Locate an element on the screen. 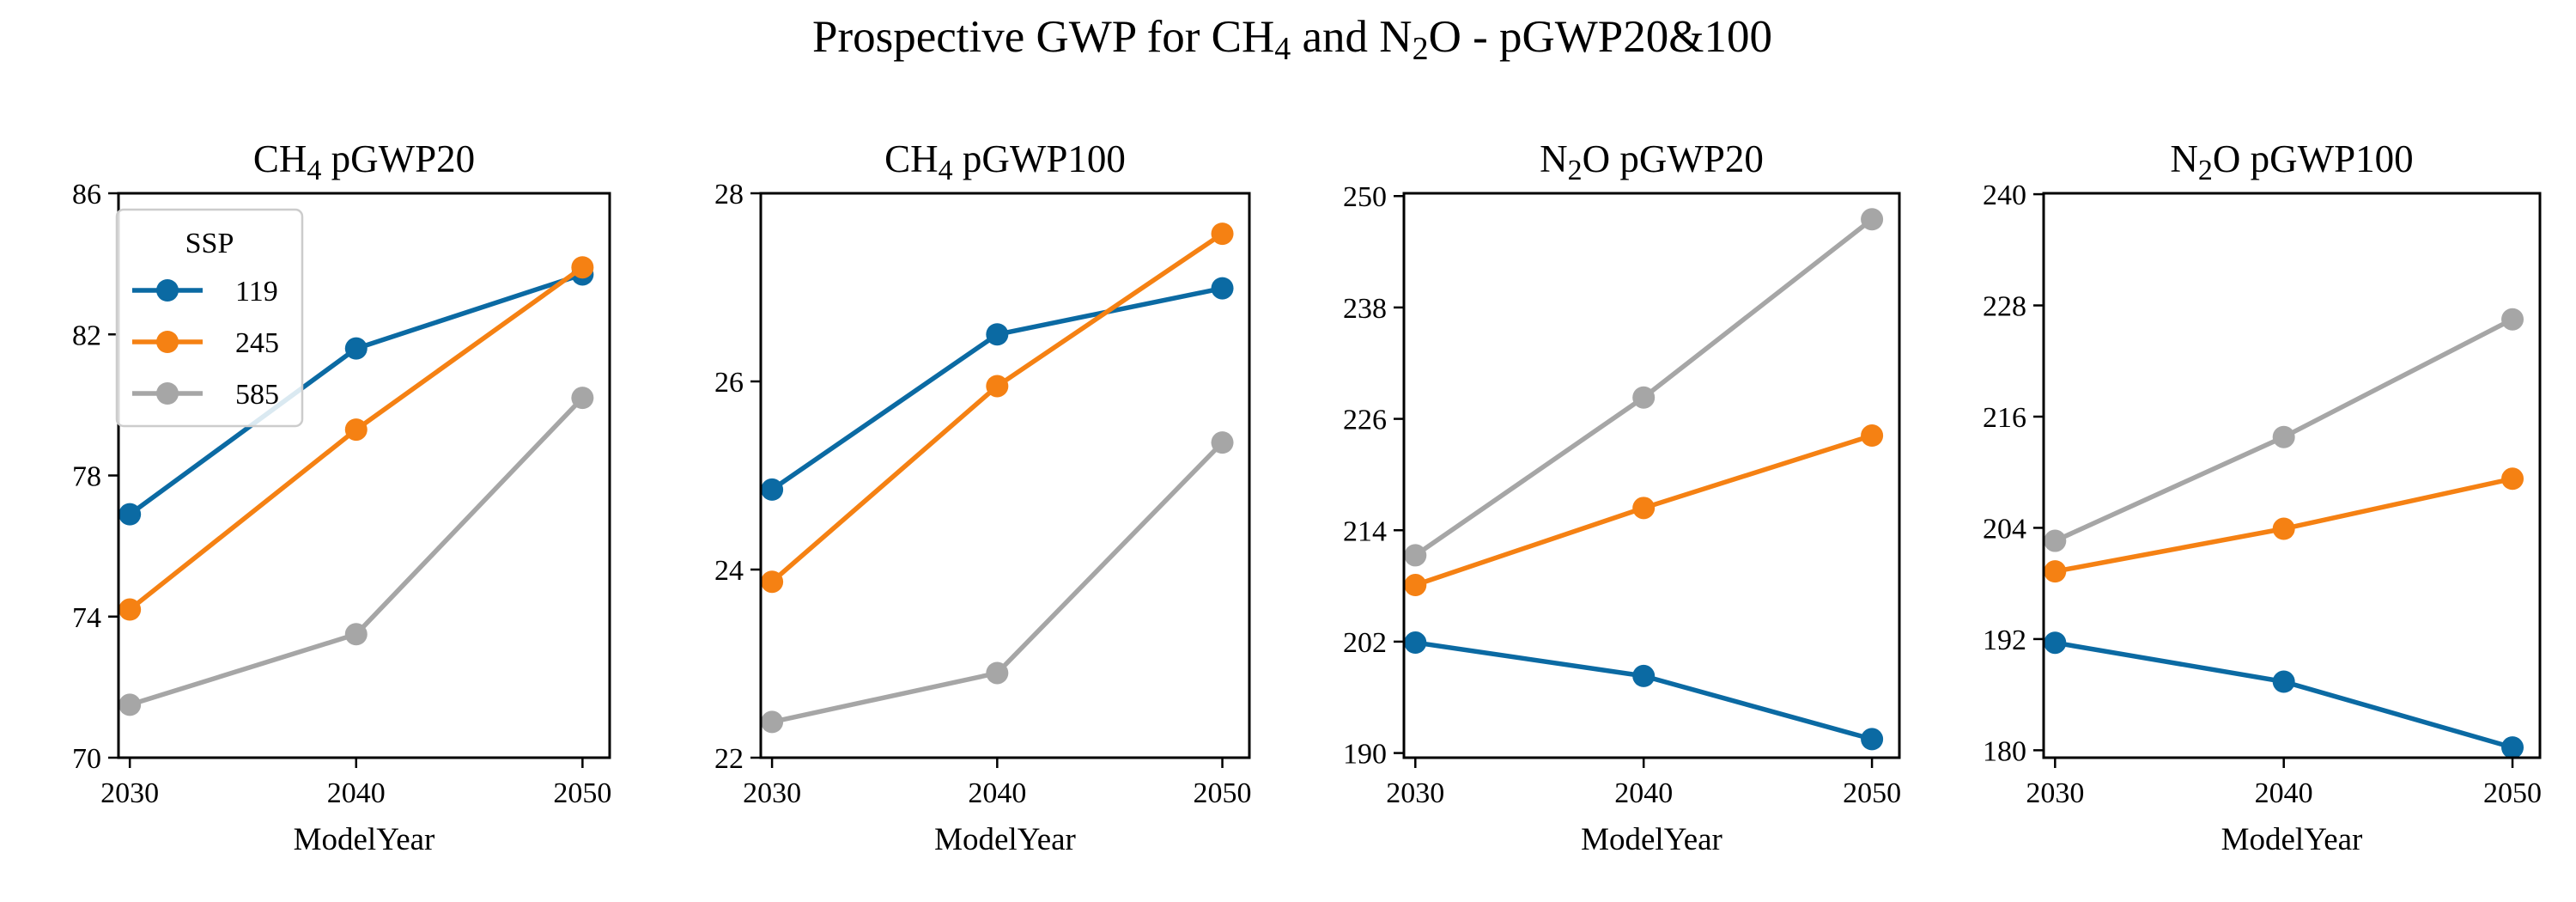 The height and width of the screenshot is (902, 2576). y-tick-label: 78 is located at coordinates (86, 477).